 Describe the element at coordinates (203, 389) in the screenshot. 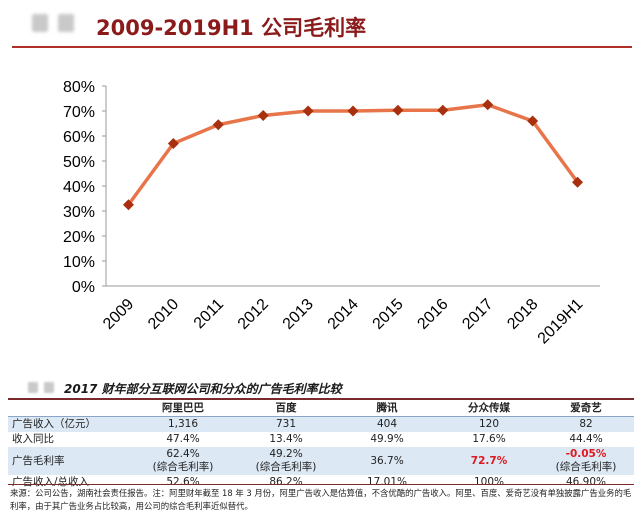

I see `table-title: 2017 财年部分互联网公司和分众的广告毛利率比较` at that location.